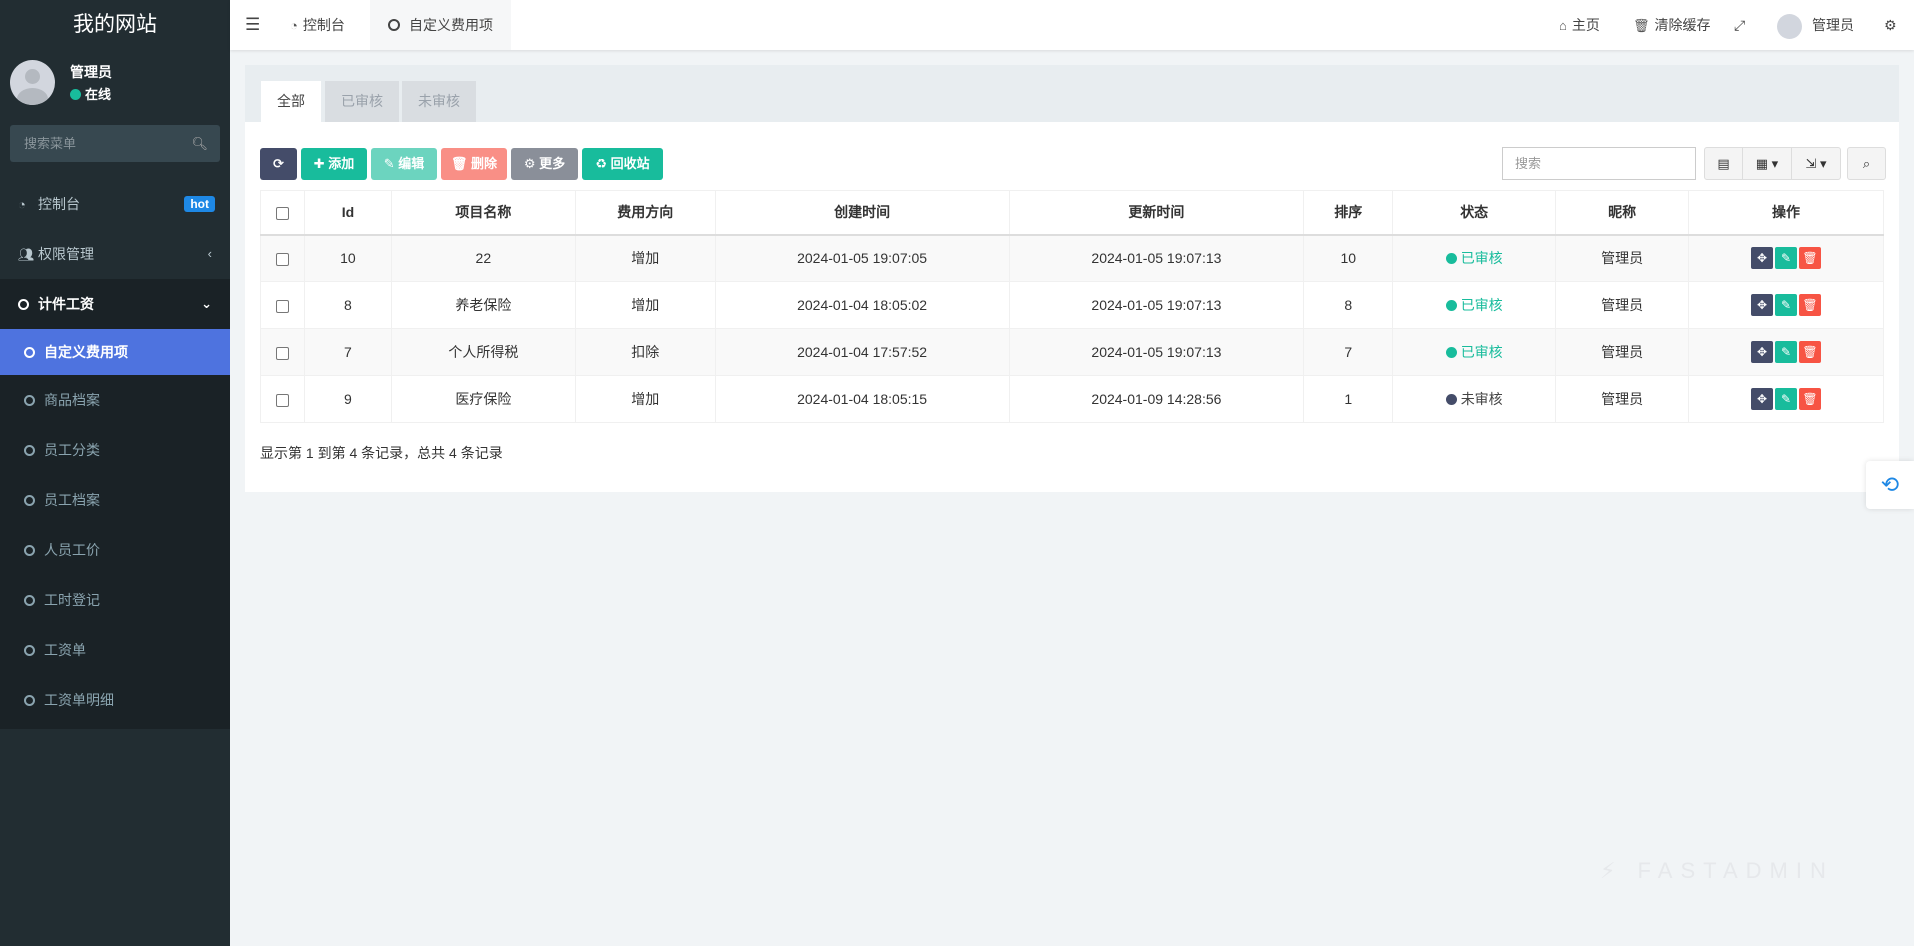 This screenshot has width=1914, height=946. Describe the element at coordinates (1348, 213) in the screenshot. I see `col-sort: 排序` at that location.